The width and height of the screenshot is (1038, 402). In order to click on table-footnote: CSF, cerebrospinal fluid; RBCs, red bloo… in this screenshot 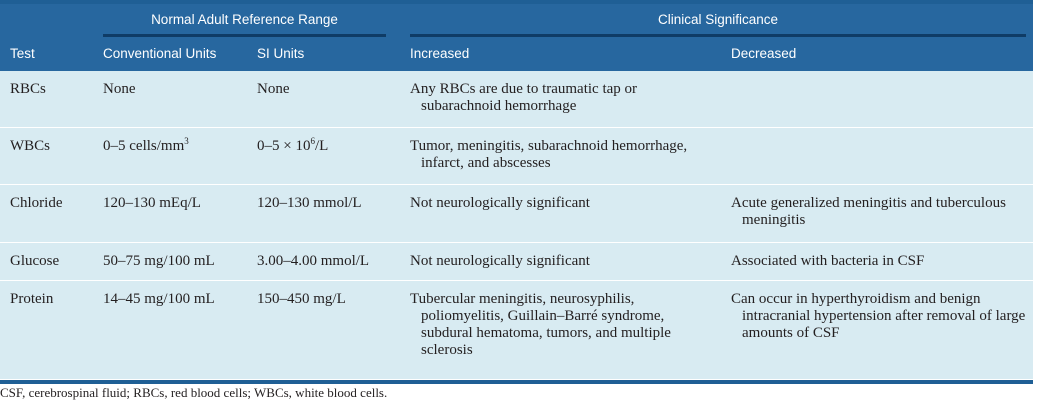, I will do `click(194, 392)`.